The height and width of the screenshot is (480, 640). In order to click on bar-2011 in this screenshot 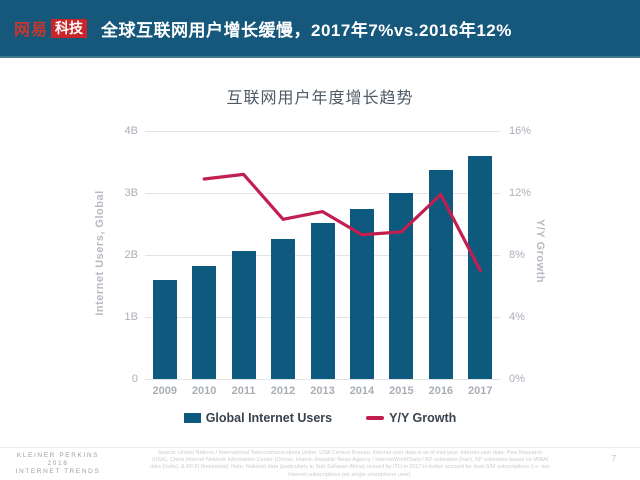, I will do `click(243, 315)`.